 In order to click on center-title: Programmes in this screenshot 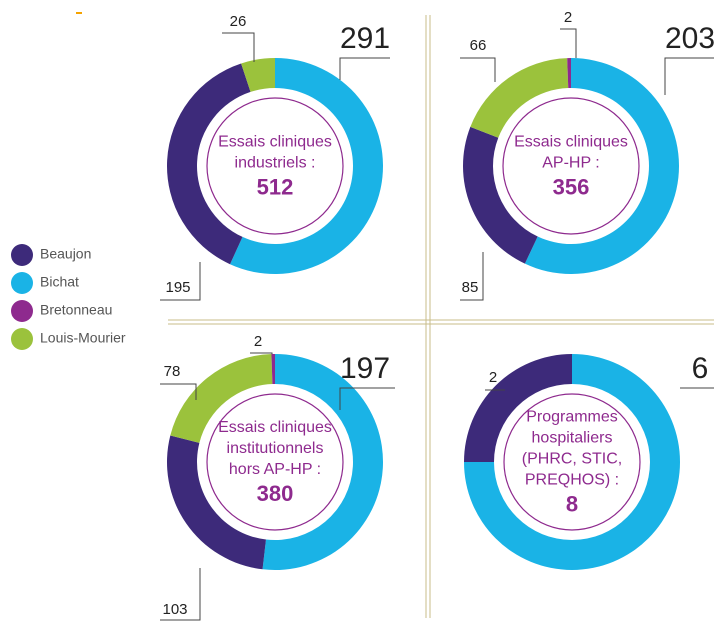, I will do `click(572, 417)`.